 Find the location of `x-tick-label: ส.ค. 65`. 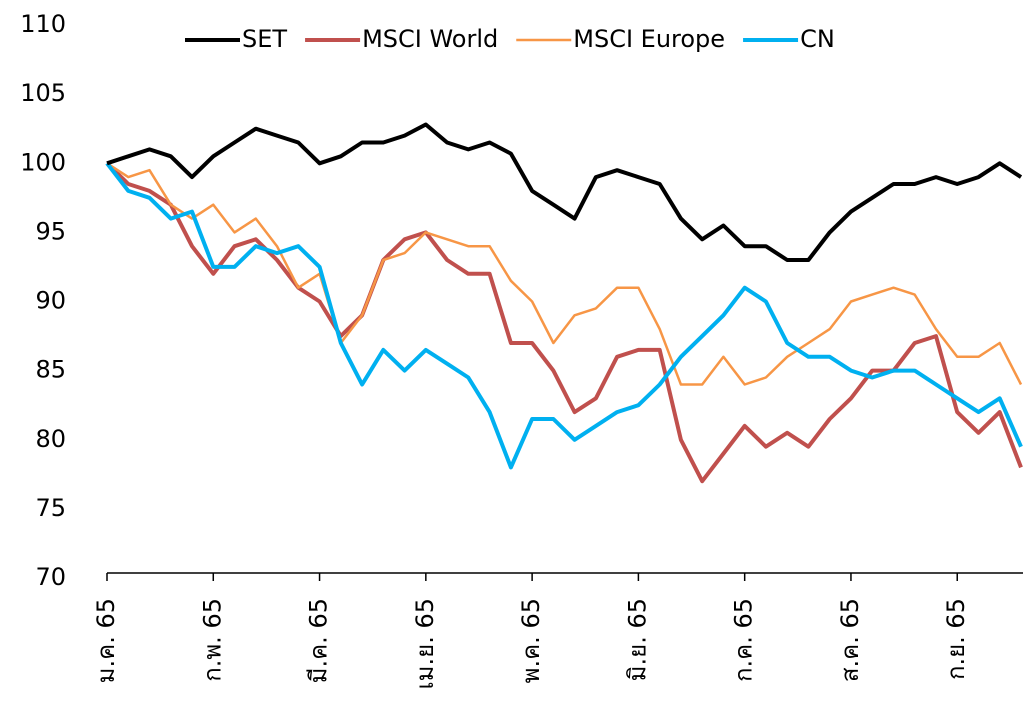

x-tick-label: ส.ค. 65 is located at coordinates (850, 640).